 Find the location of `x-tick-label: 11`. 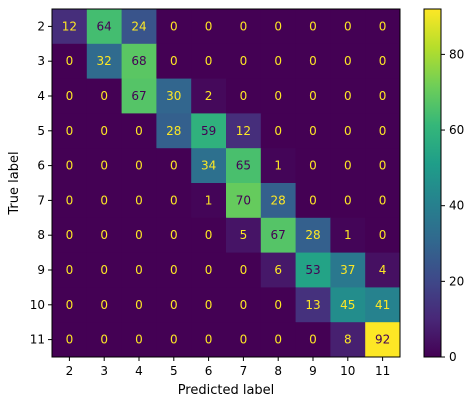

x-tick-label: 11 is located at coordinates (382, 371).